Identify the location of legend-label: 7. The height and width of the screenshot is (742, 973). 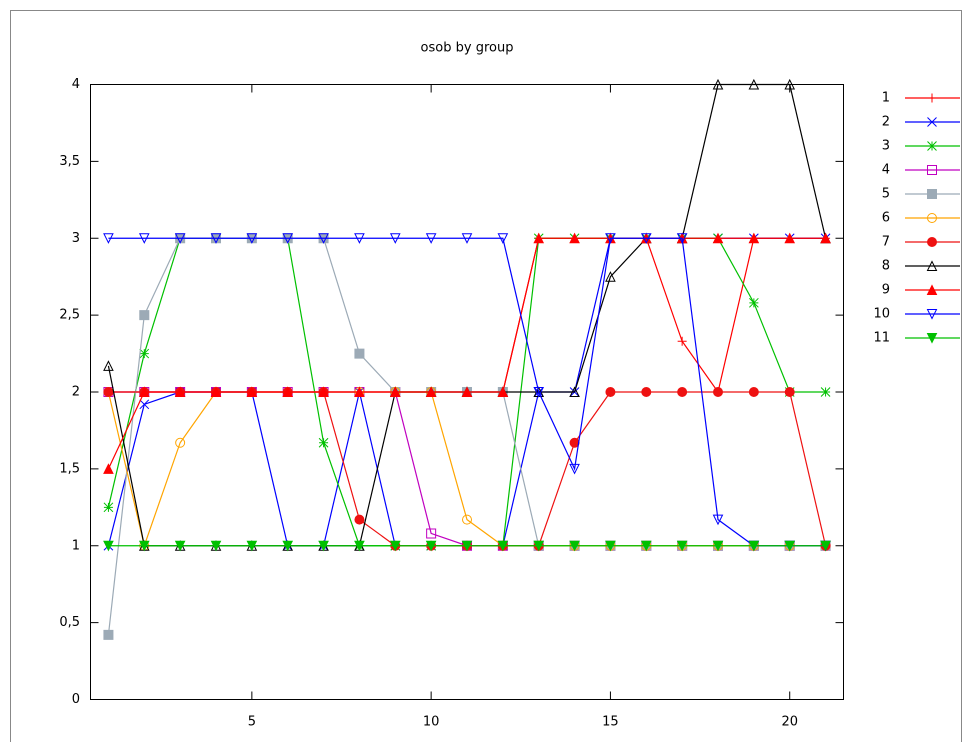
(886, 242).